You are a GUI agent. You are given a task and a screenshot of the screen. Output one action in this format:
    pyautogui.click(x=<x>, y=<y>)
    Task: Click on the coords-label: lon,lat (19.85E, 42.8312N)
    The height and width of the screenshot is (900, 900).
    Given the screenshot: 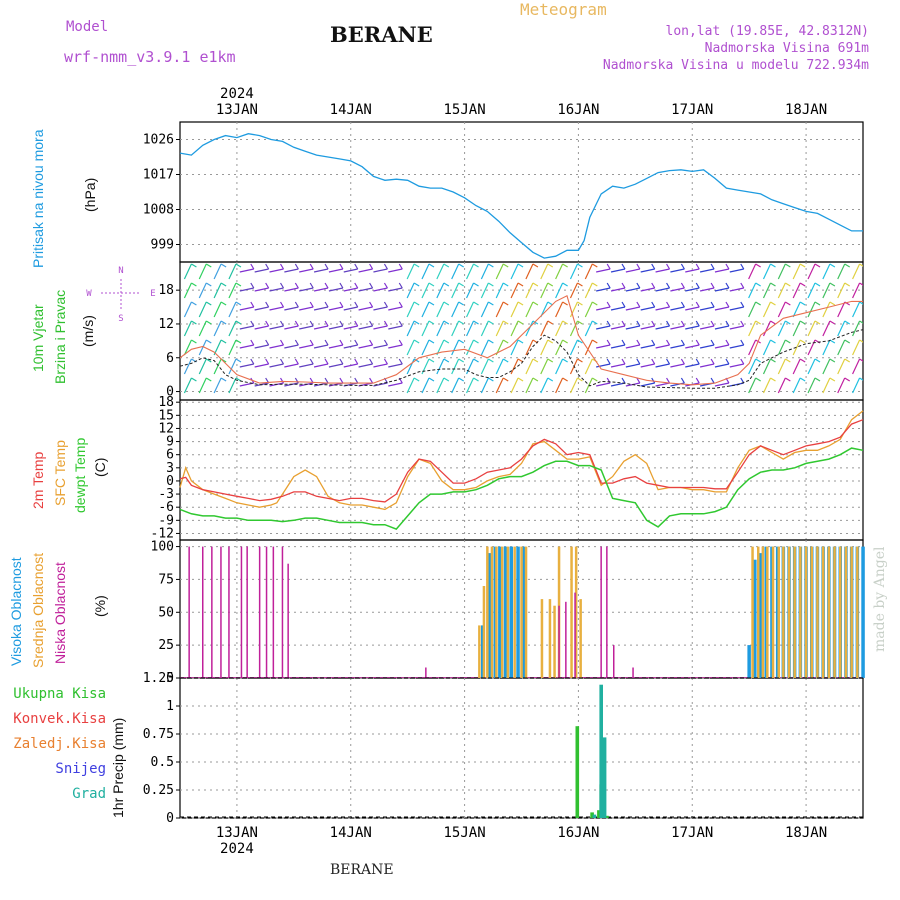 What is the action you would take?
    pyautogui.click(x=767, y=31)
    